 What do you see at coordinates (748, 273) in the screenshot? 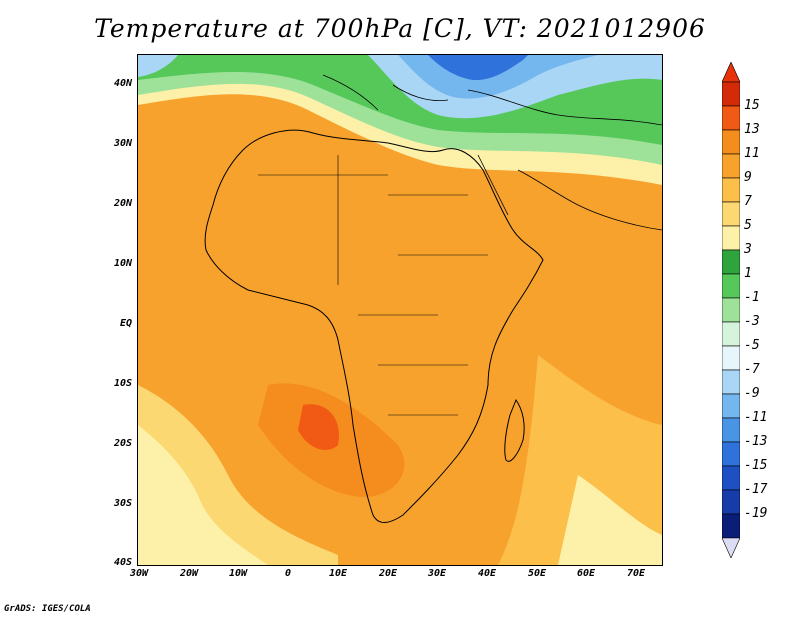
I see `colorbar-label: 1` at bounding box center [748, 273].